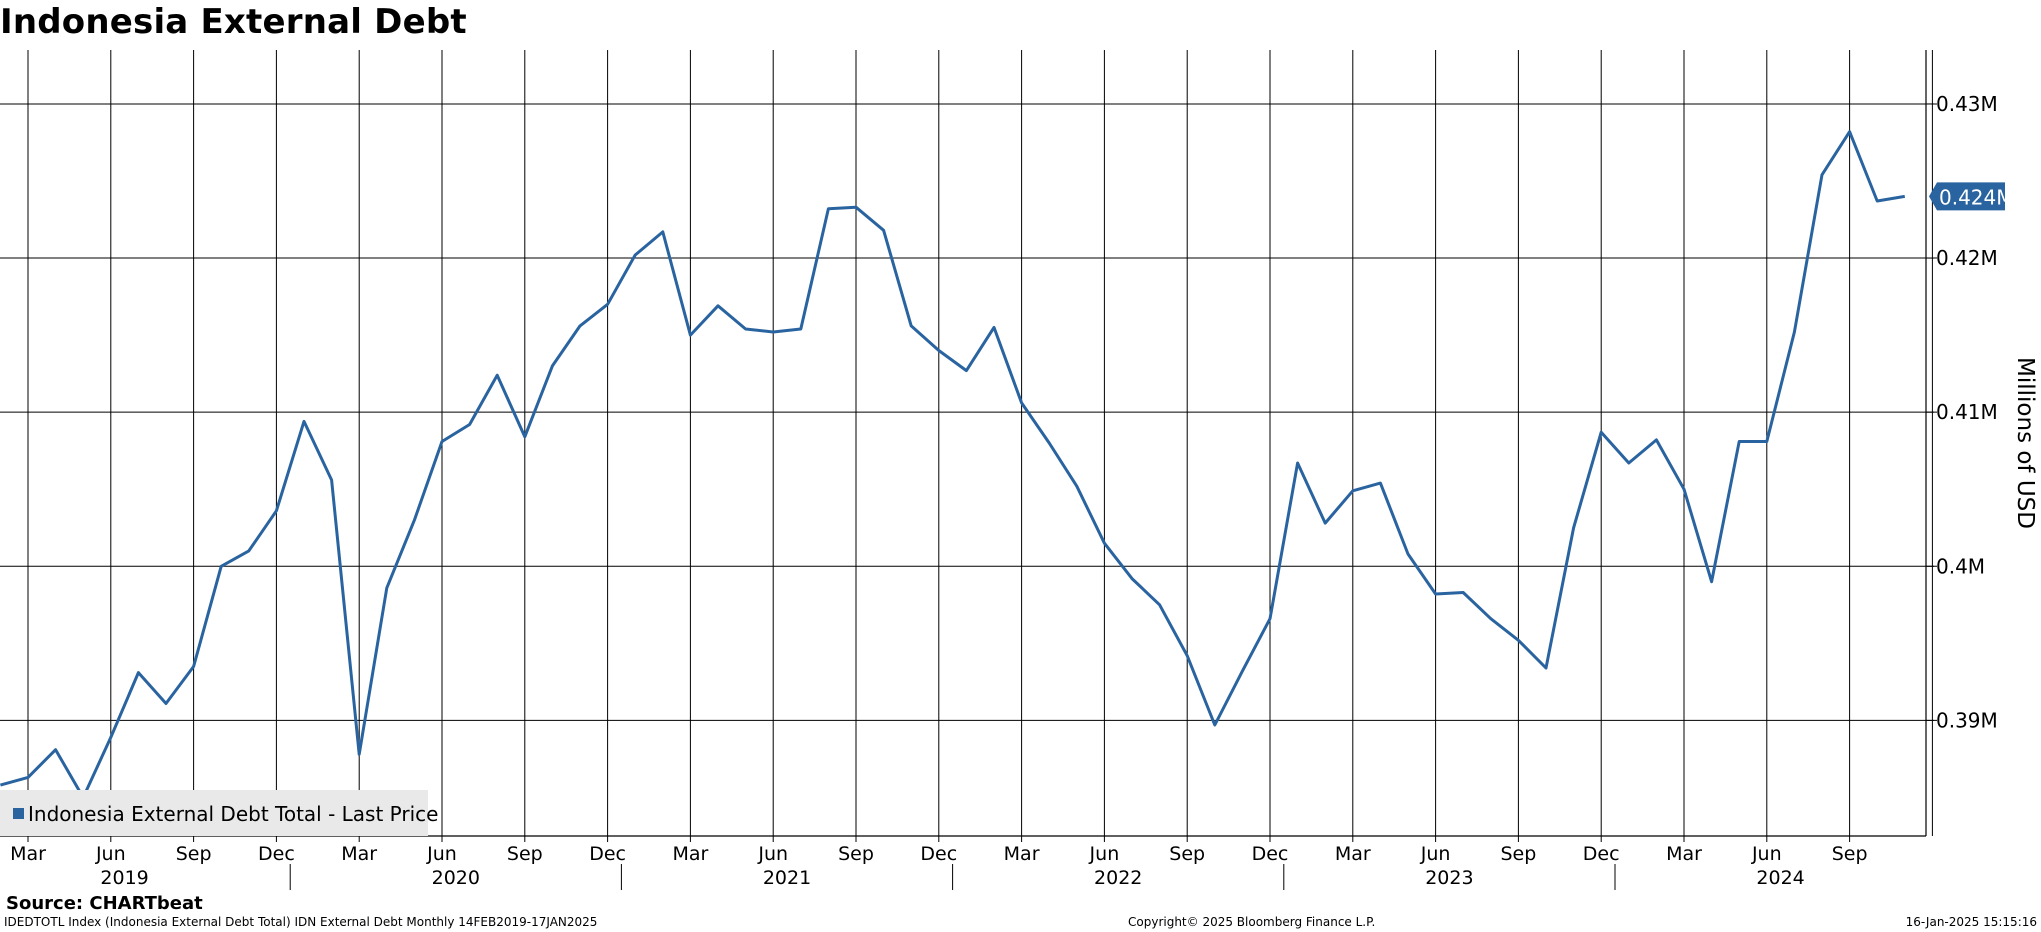 The width and height of the screenshot is (2041, 932). Describe the element at coordinates (1976, 197) in the screenshot. I see `last-value-label: 0.424M` at that location.